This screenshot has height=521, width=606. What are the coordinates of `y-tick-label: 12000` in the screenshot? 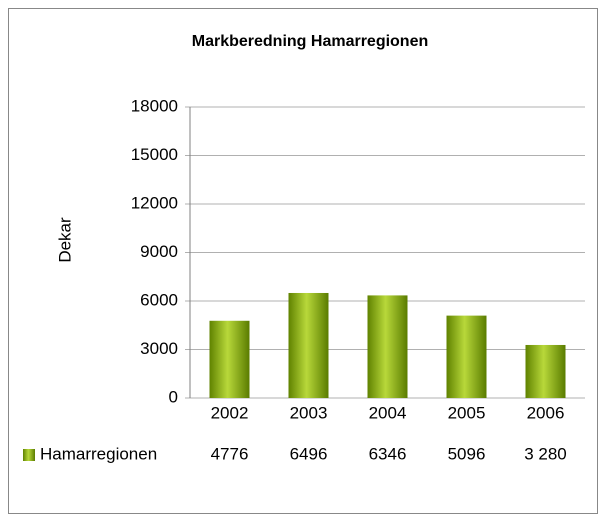 It's located at (154, 202).